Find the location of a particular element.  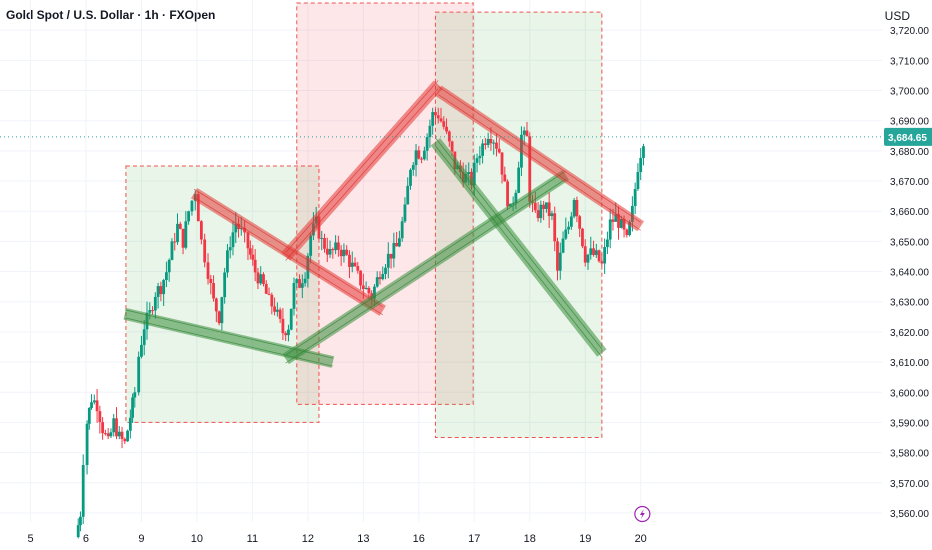

y-tick-label: 3,620.00 is located at coordinates (909, 333).